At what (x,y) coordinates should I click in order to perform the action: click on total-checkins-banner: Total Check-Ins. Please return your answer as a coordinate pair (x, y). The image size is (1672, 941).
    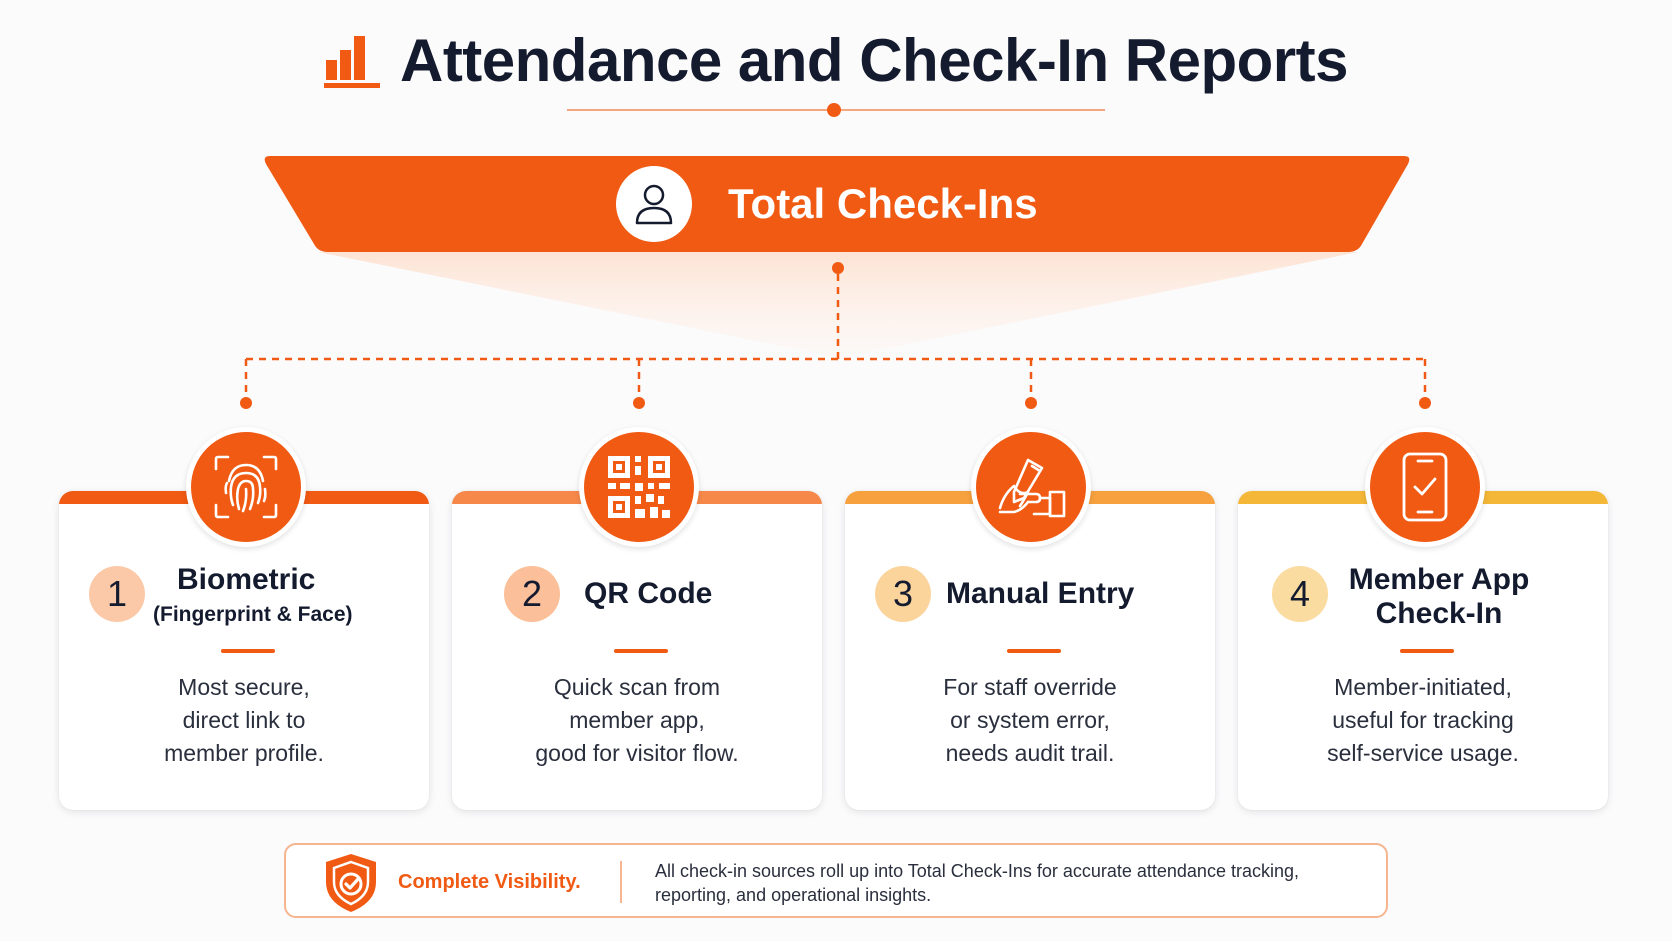
    Looking at the image, I should click on (827, 204).